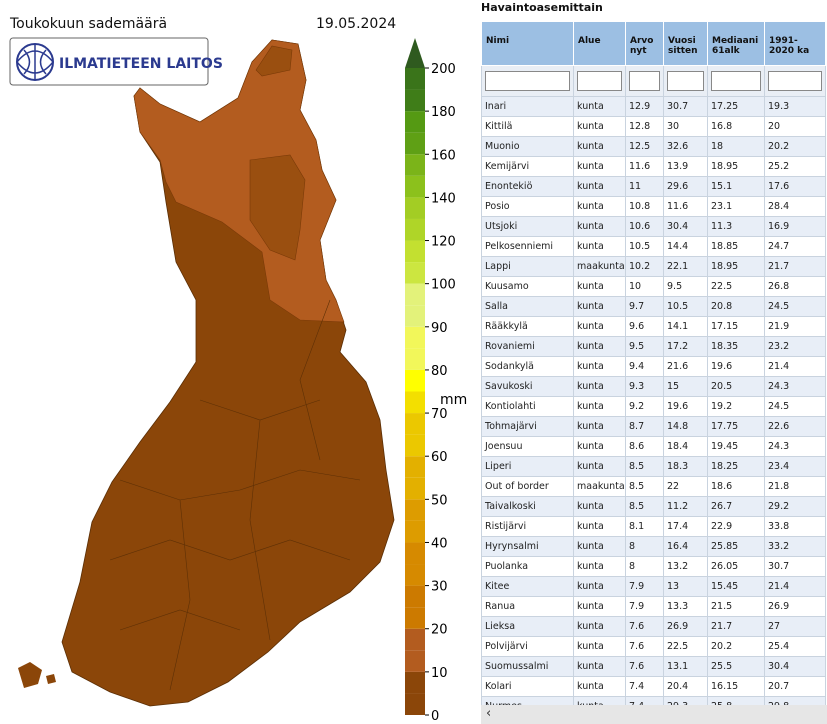 This screenshot has width=827, height=724. What do you see at coordinates (653, 546) in the screenshot?
I see `table-row: Hyrynsalmi kunta 8 16.4 25.85 33.2` at bounding box center [653, 546].